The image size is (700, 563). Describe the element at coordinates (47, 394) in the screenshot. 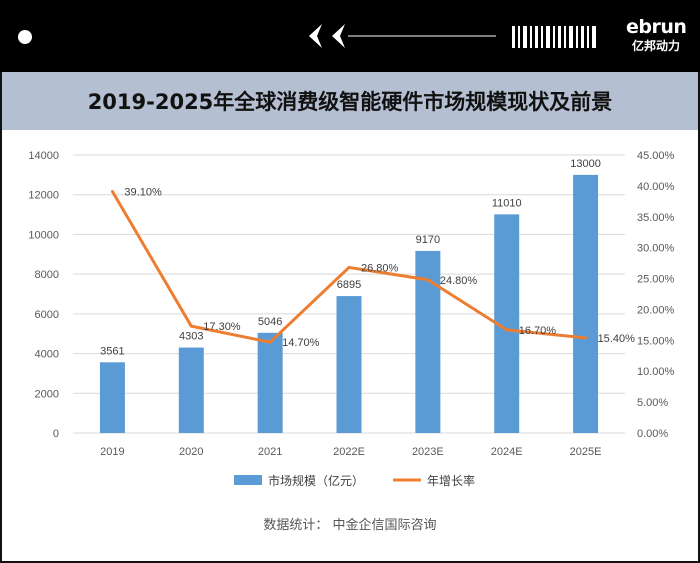

I see `y-left-tick-label: 2000` at that location.